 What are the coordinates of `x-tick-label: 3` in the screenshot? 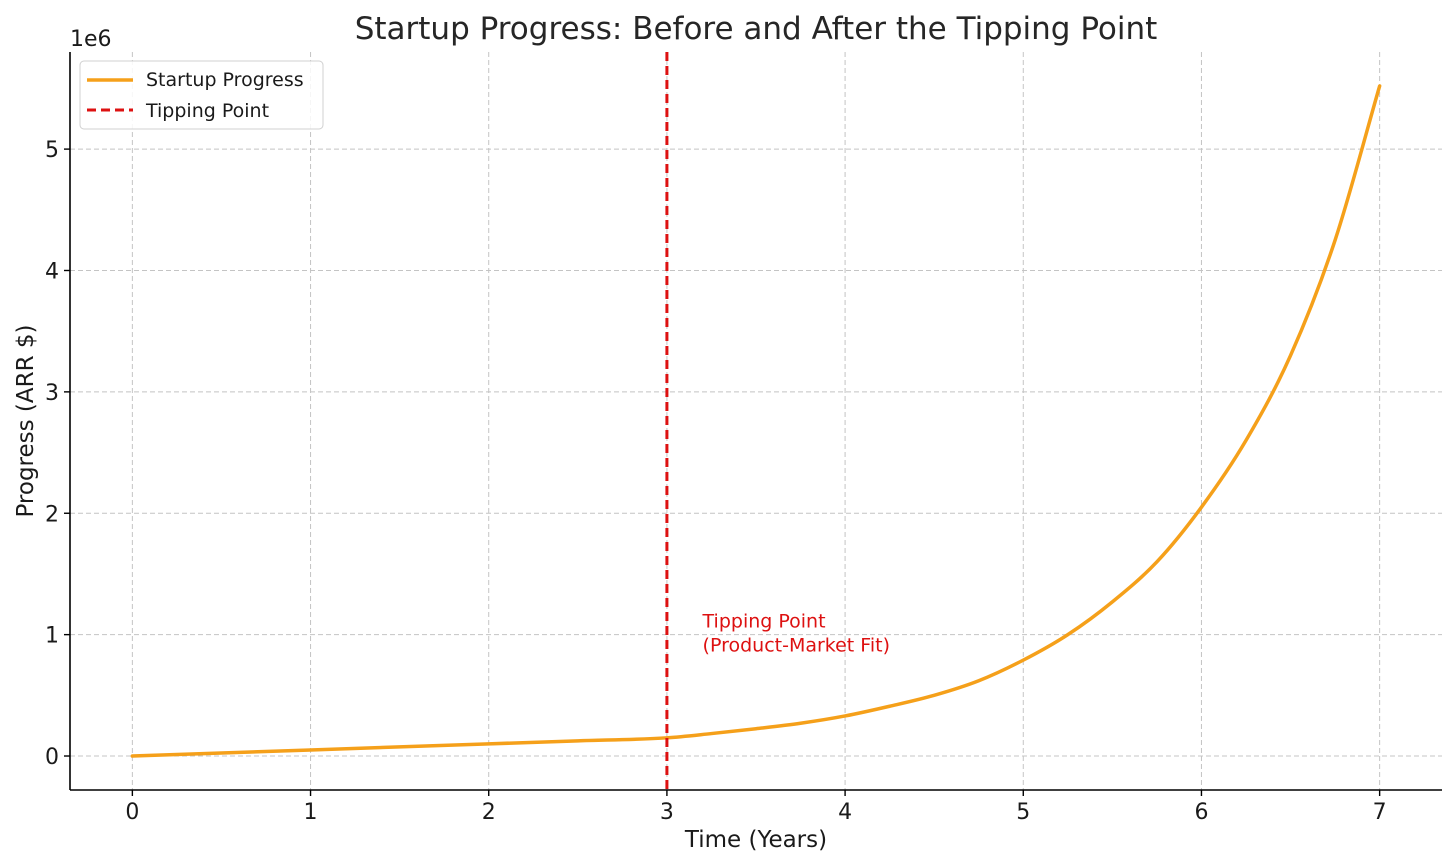 It's located at (667, 812).